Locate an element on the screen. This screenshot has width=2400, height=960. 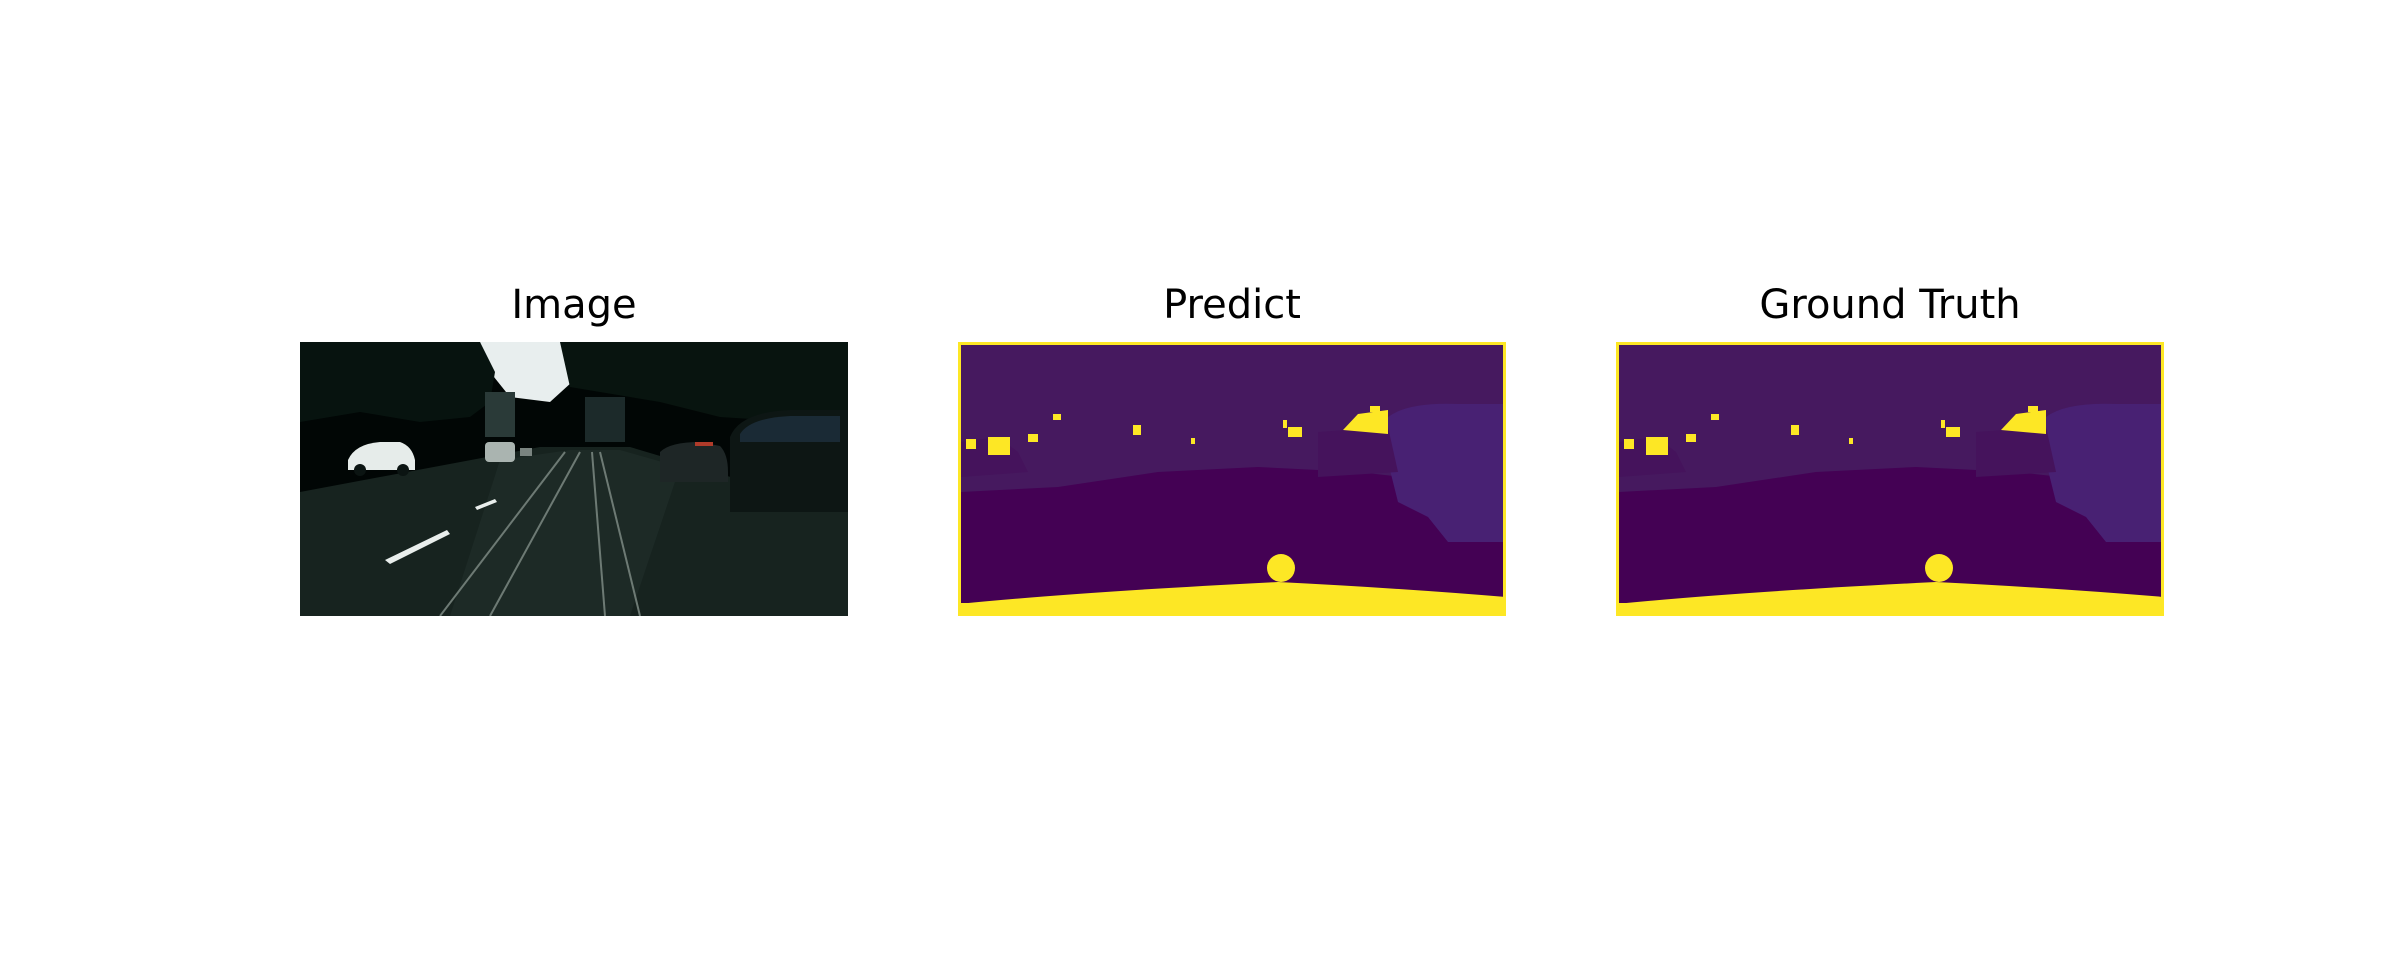
image-title: Image is located at coordinates (574, 305).